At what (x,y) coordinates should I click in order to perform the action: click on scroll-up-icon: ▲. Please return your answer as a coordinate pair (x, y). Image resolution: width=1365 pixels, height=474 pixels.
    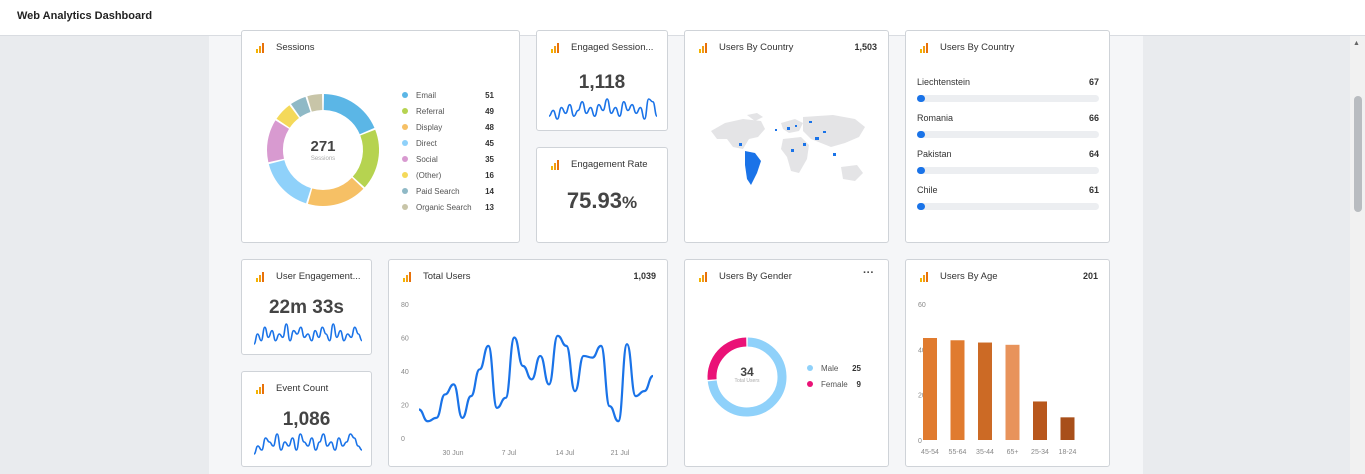
    Looking at the image, I should click on (1356, 43).